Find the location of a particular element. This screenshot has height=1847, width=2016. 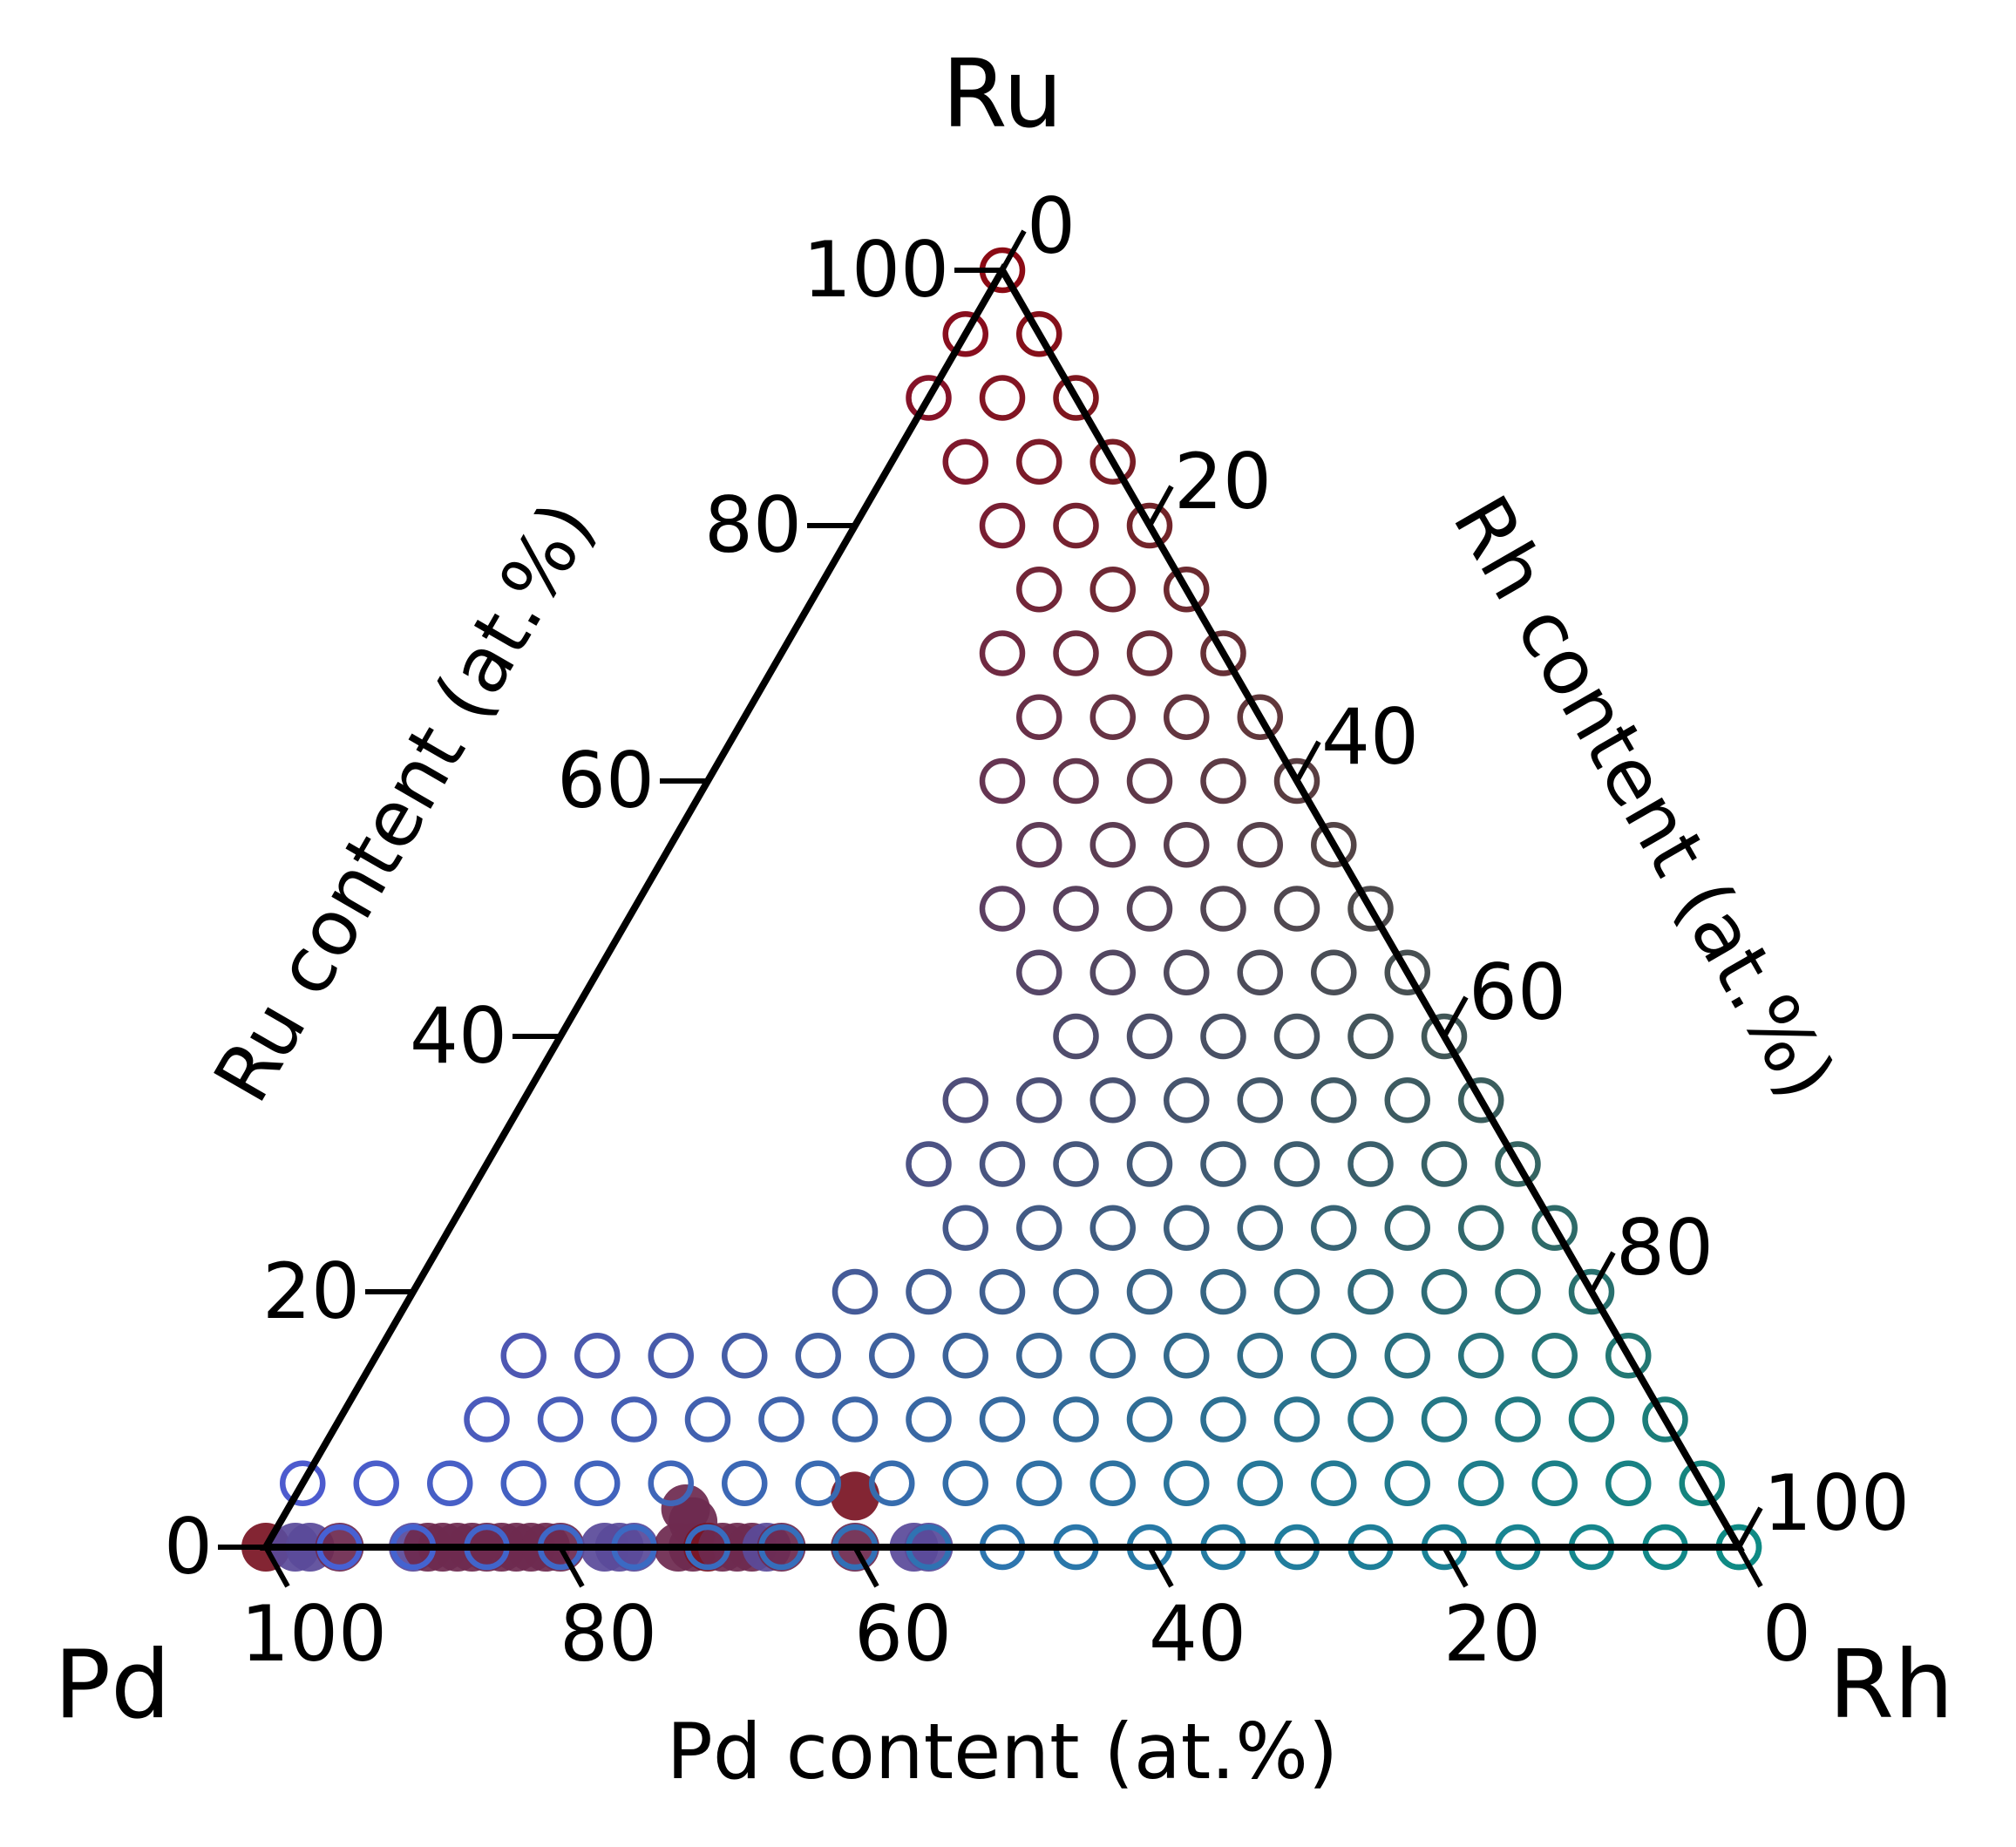

tick-label-pd: 100 is located at coordinates (314, 1634).